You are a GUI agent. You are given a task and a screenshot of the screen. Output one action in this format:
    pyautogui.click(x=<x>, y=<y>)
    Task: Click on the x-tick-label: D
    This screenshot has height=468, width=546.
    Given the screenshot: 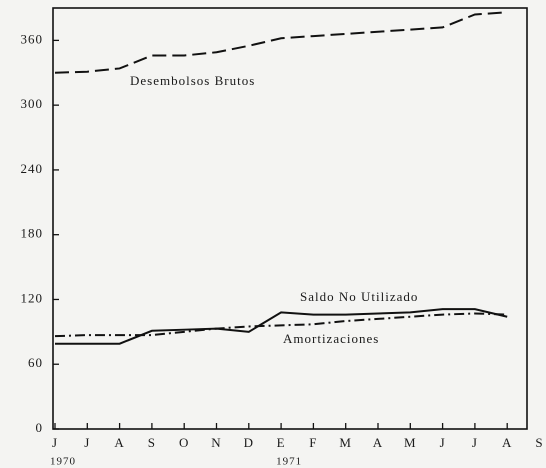 What is the action you would take?
    pyautogui.click(x=249, y=442)
    